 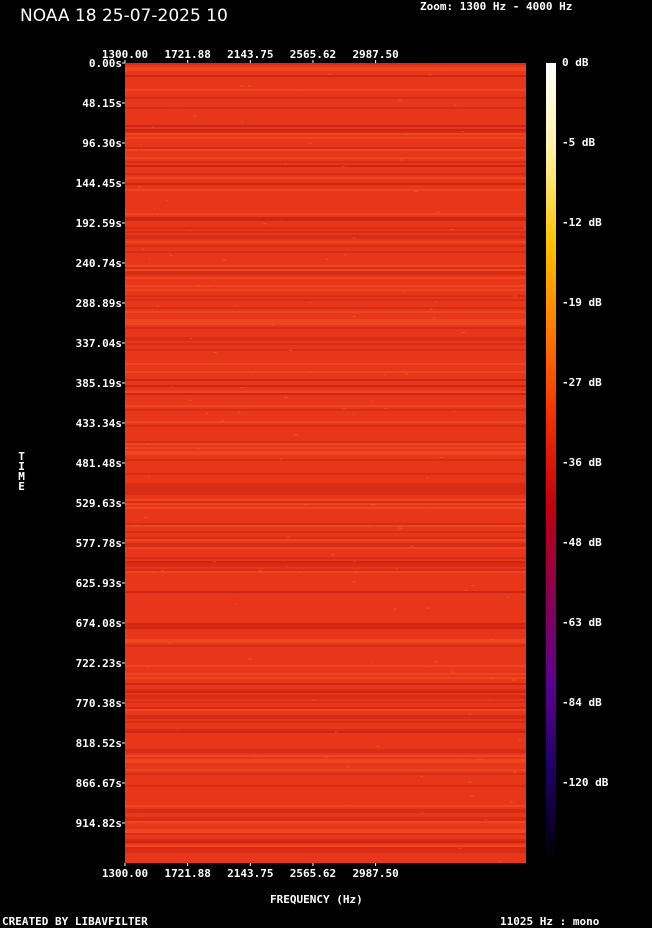 I want to click on x-ticks-top: 1300.00 1721.88 2143.75 2565.62 2987.50, so click(x=250, y=55).